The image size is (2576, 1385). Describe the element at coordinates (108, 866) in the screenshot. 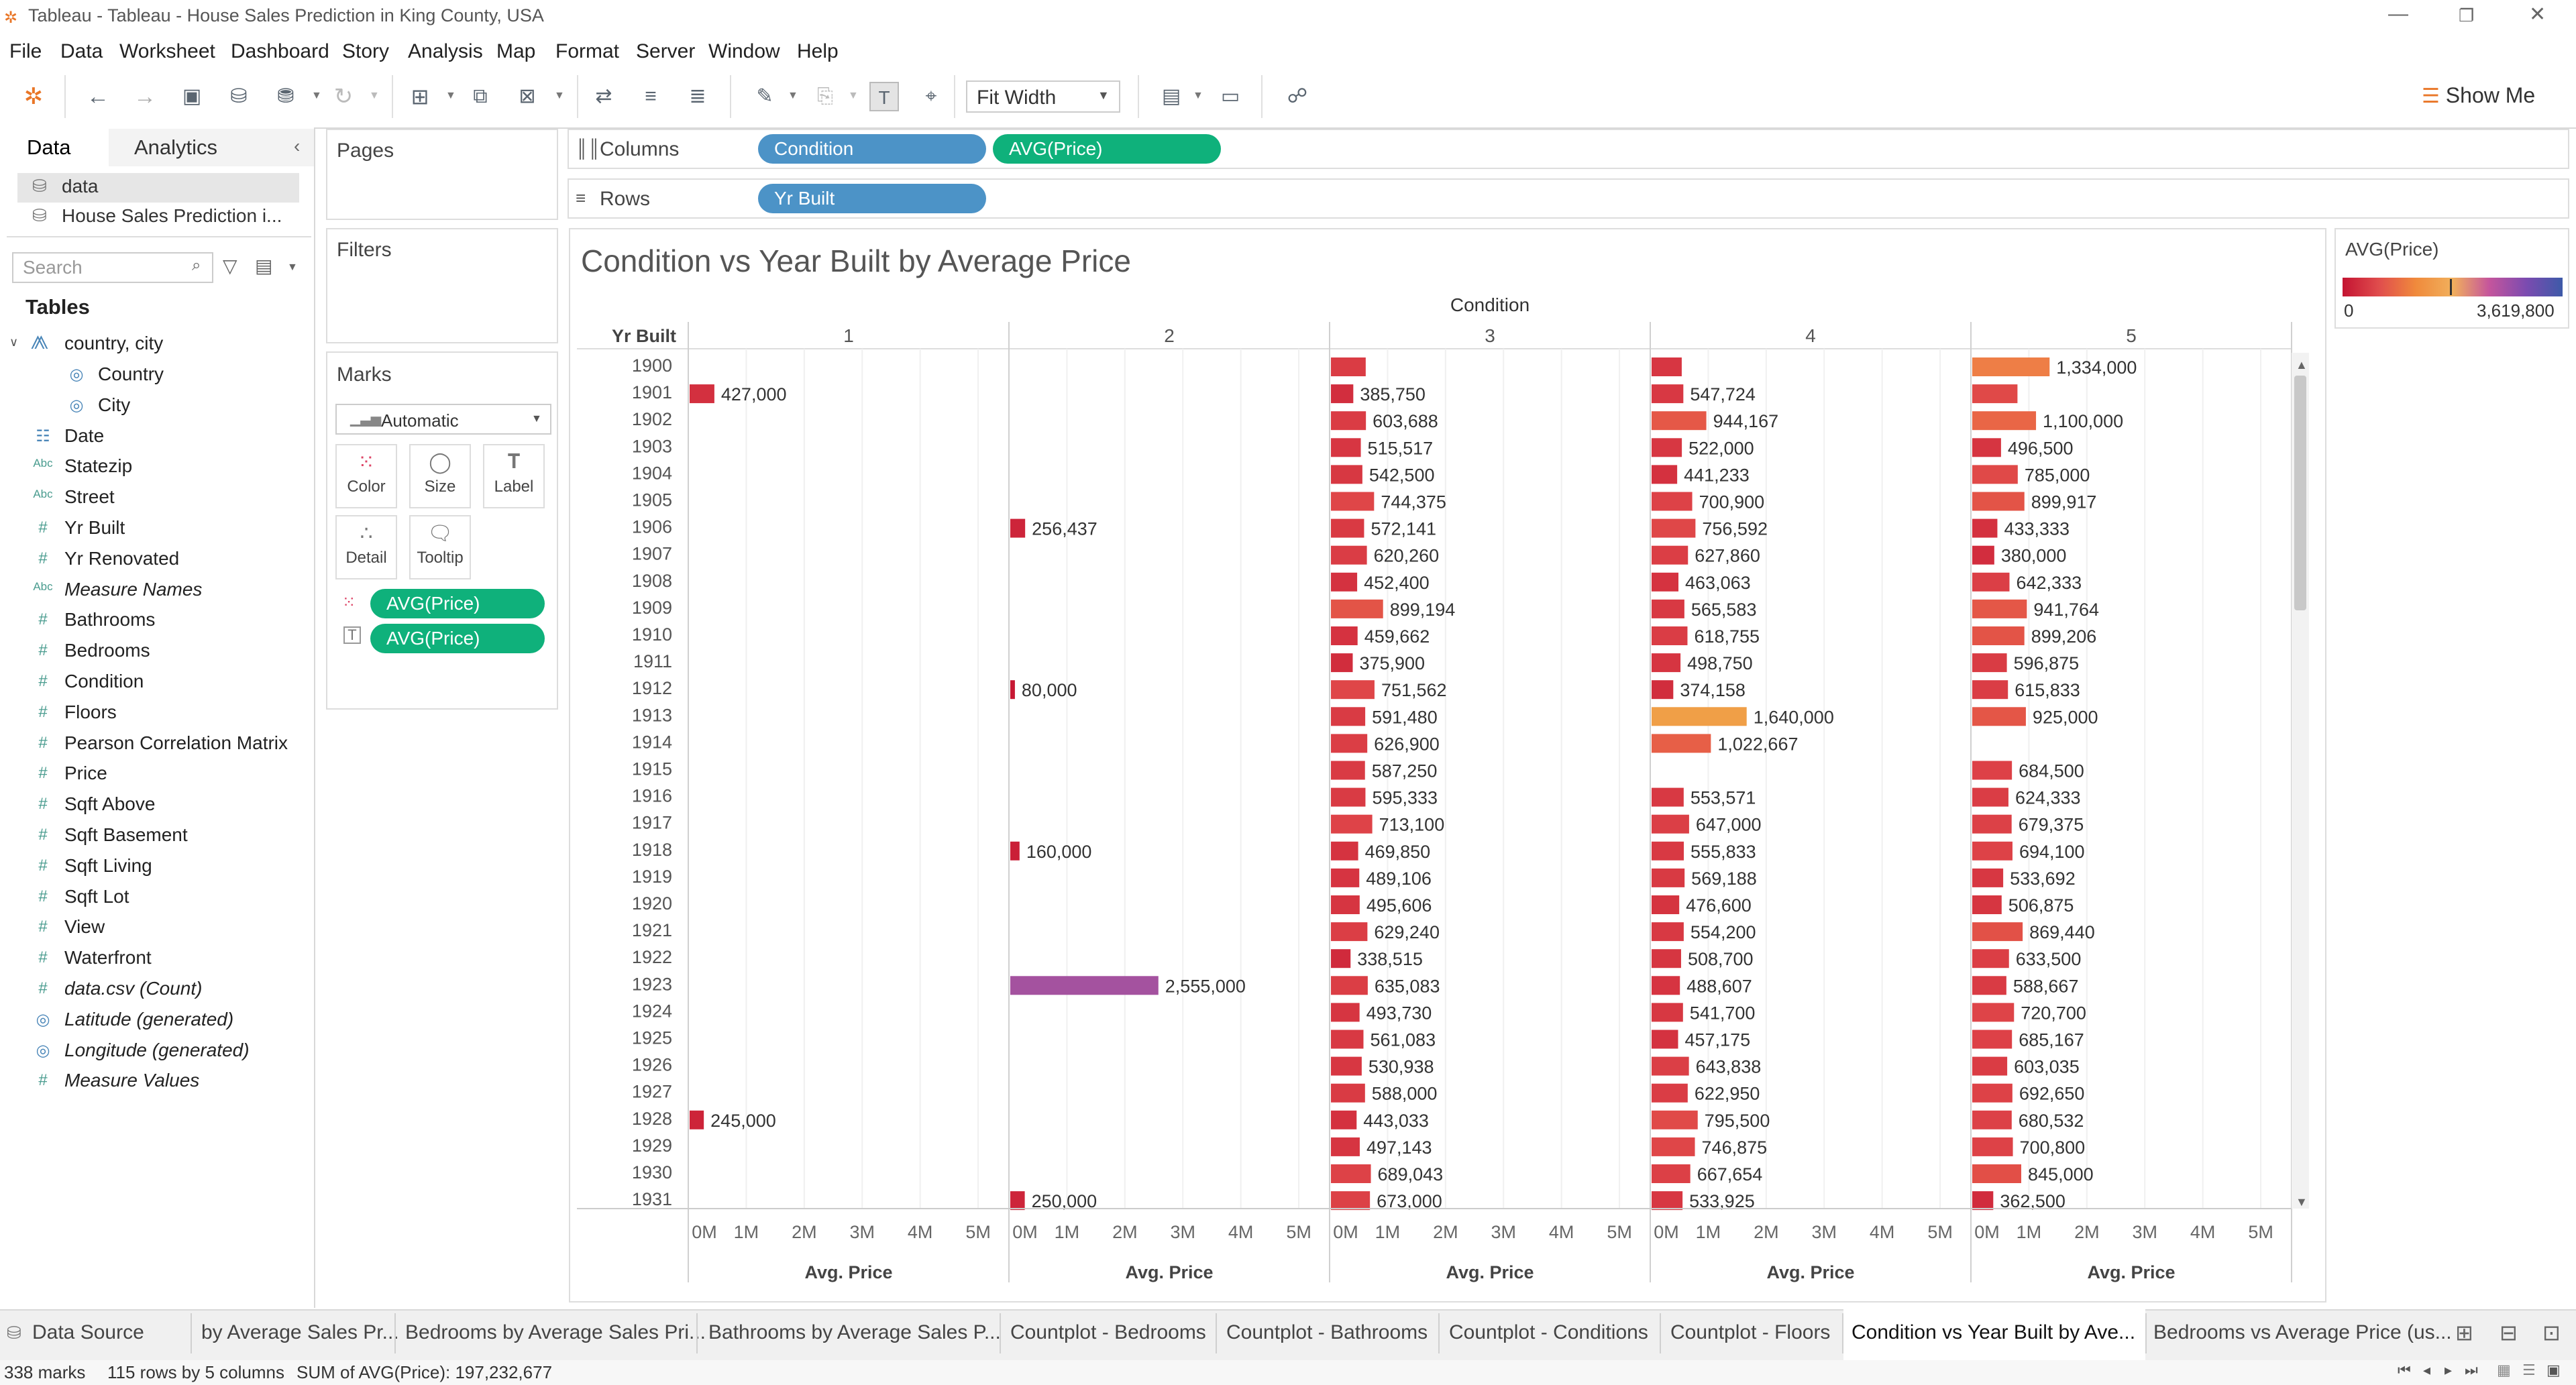

I see `field-item: Sqft Living` at that location.